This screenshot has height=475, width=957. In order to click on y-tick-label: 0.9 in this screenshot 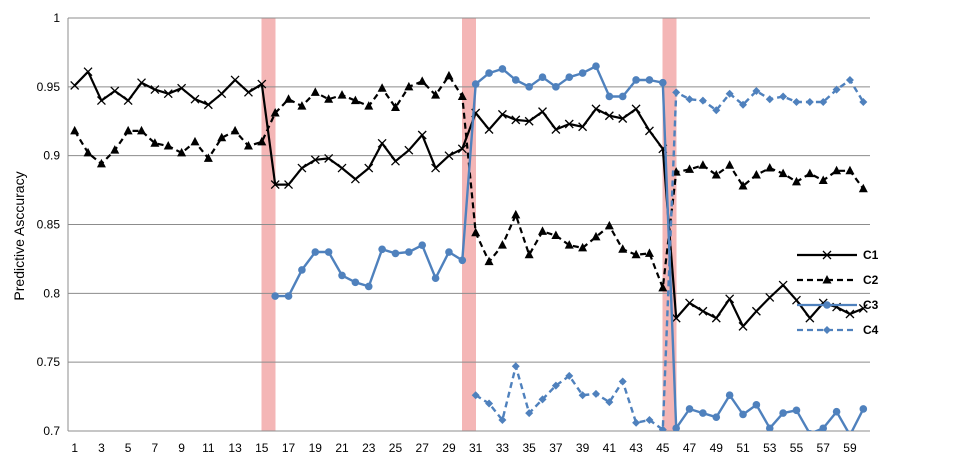, I will do `click(51, 156)`.